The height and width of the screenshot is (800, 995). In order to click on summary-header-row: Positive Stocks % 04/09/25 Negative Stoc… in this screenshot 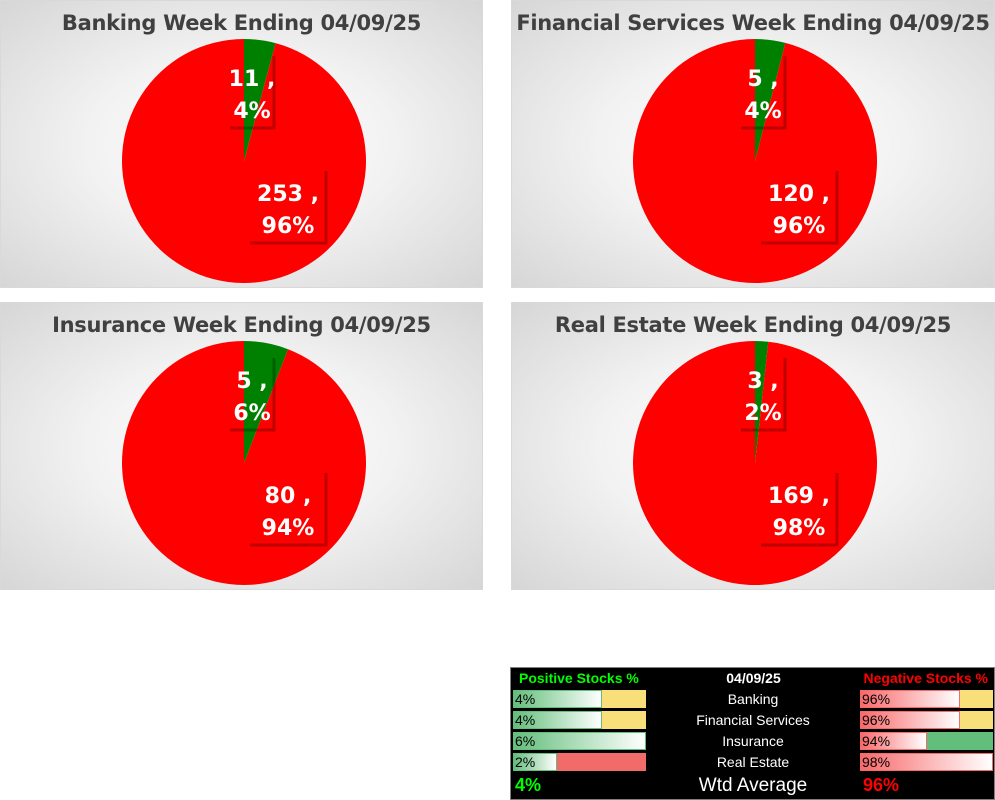, I will do `click(752, 678)`.